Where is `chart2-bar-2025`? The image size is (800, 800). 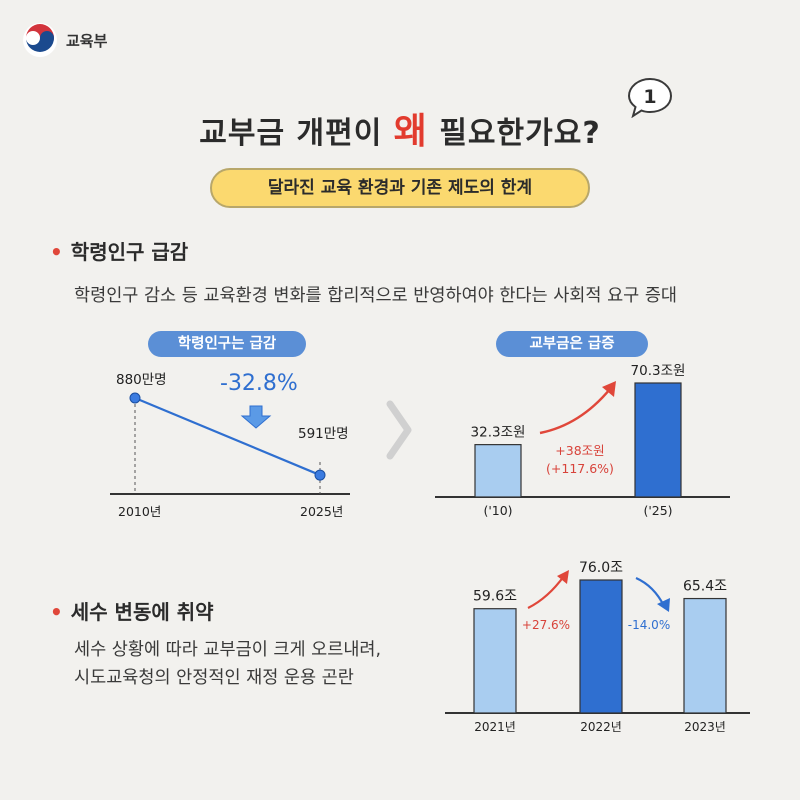
chart2-bar-2025 is located at coordinates (658, 440).